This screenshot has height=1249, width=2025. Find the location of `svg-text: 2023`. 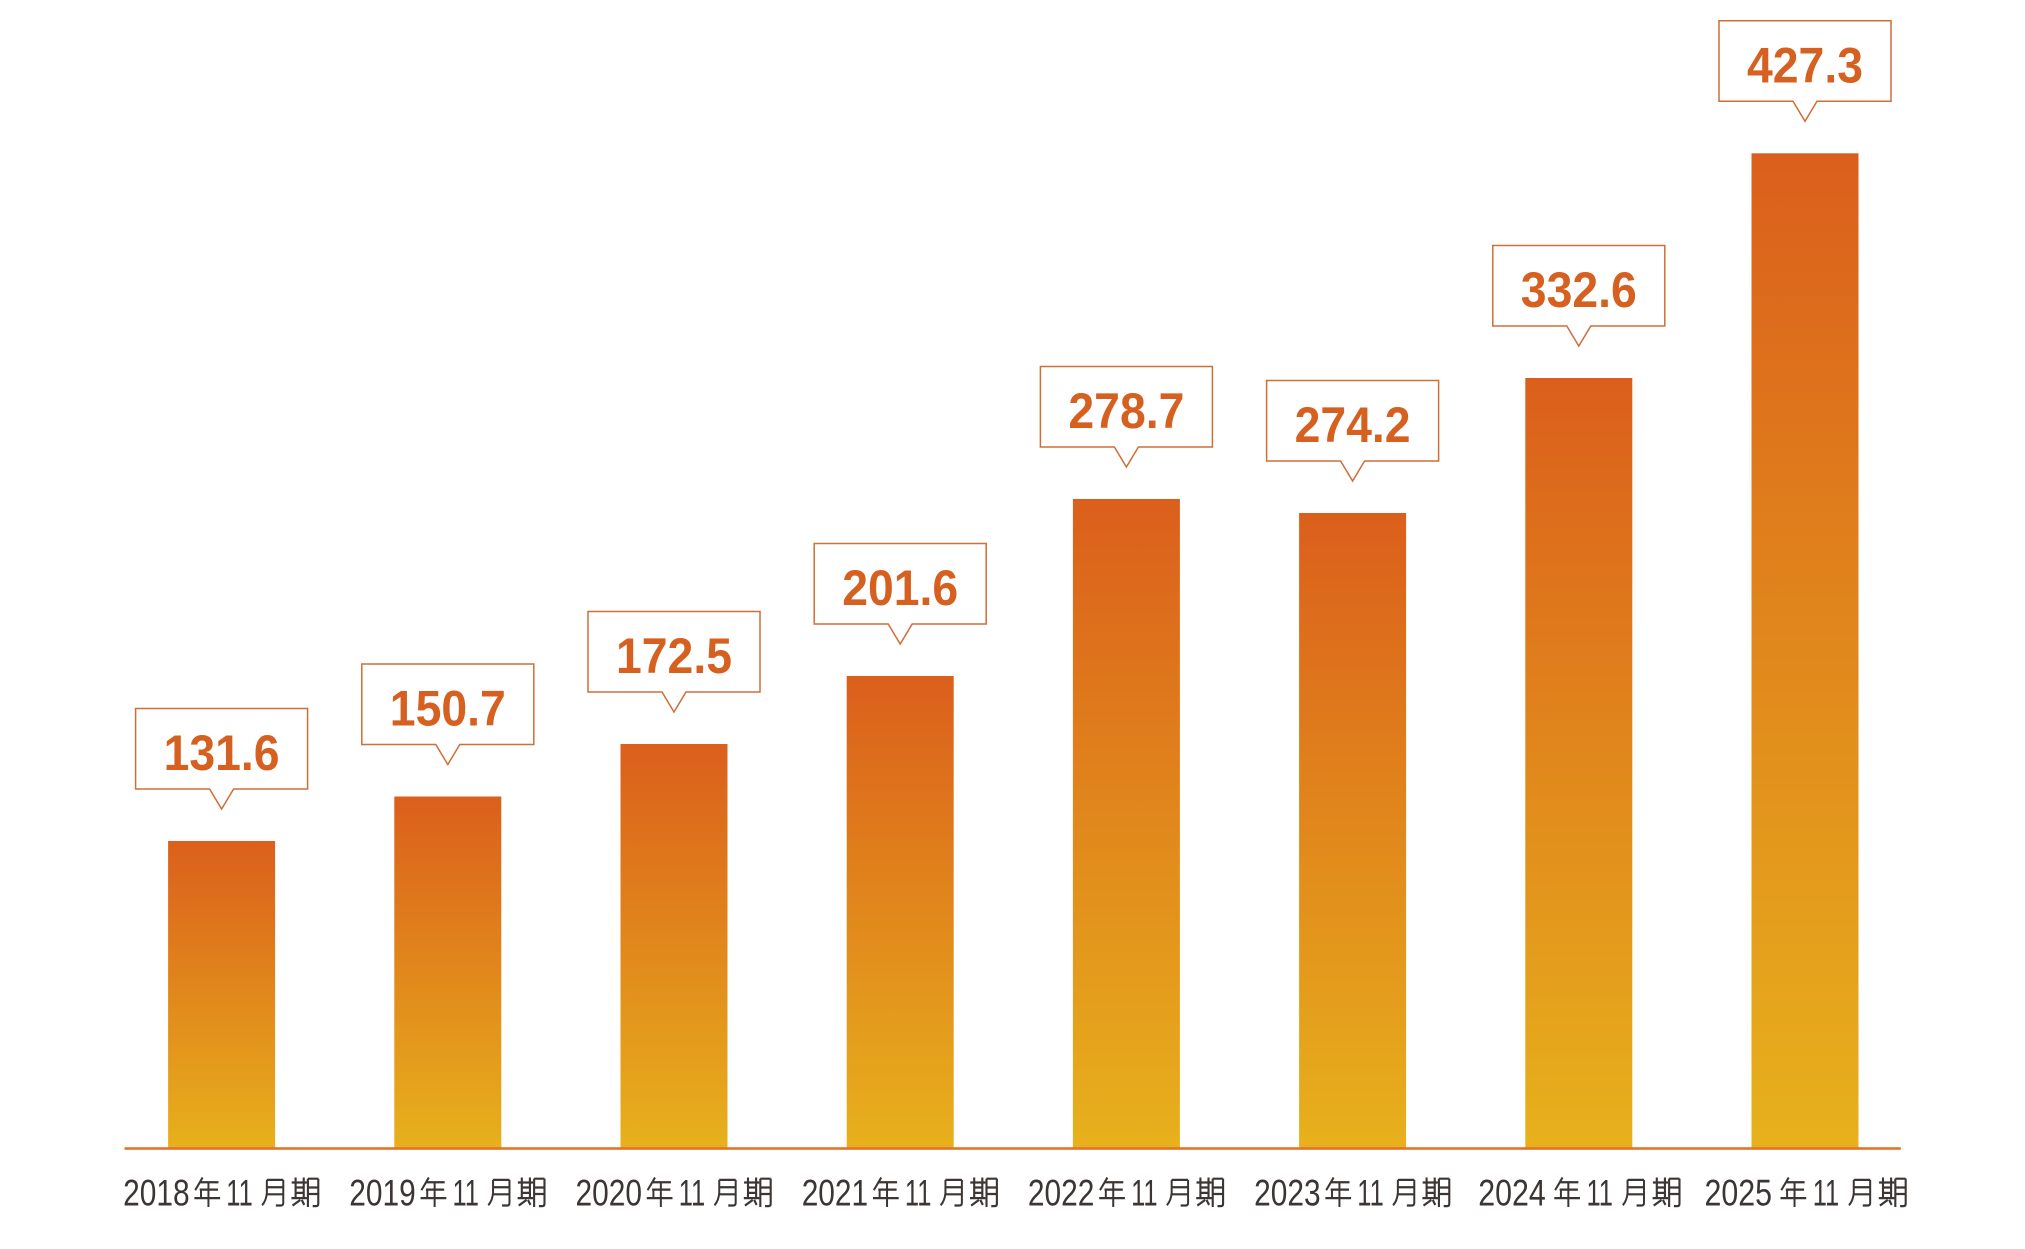

svg-text: 2023 is located at coordinates (1287, 1193).